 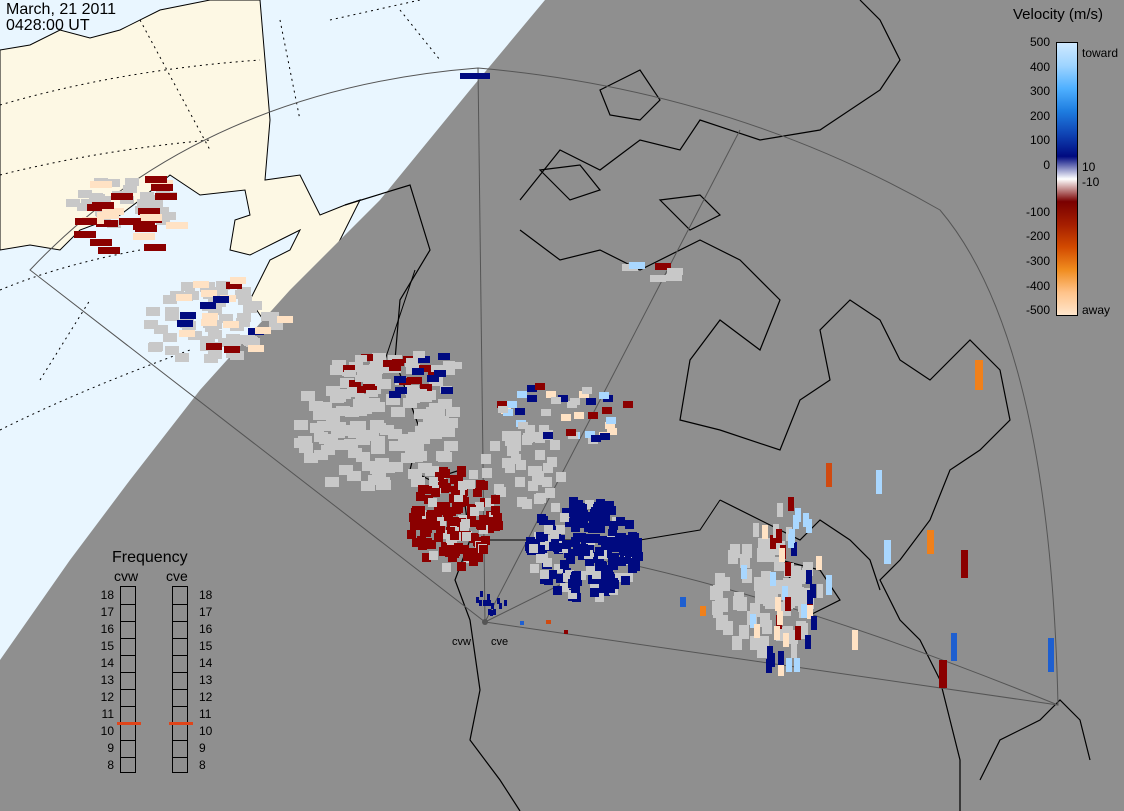 I want to click on frequency-title: Frequency, so click(x=150, y=557).